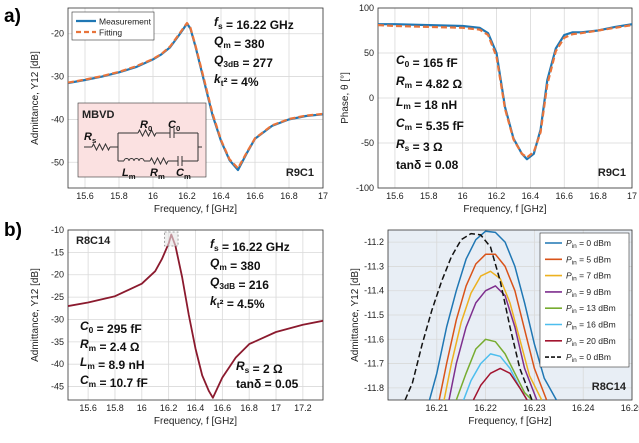 Image resolution: width=639 pixels, height=443 pixels. Describe the element at coordinates (427, 61) in the screenshot. I see `param-0: C0 = 165 fF` at that location.